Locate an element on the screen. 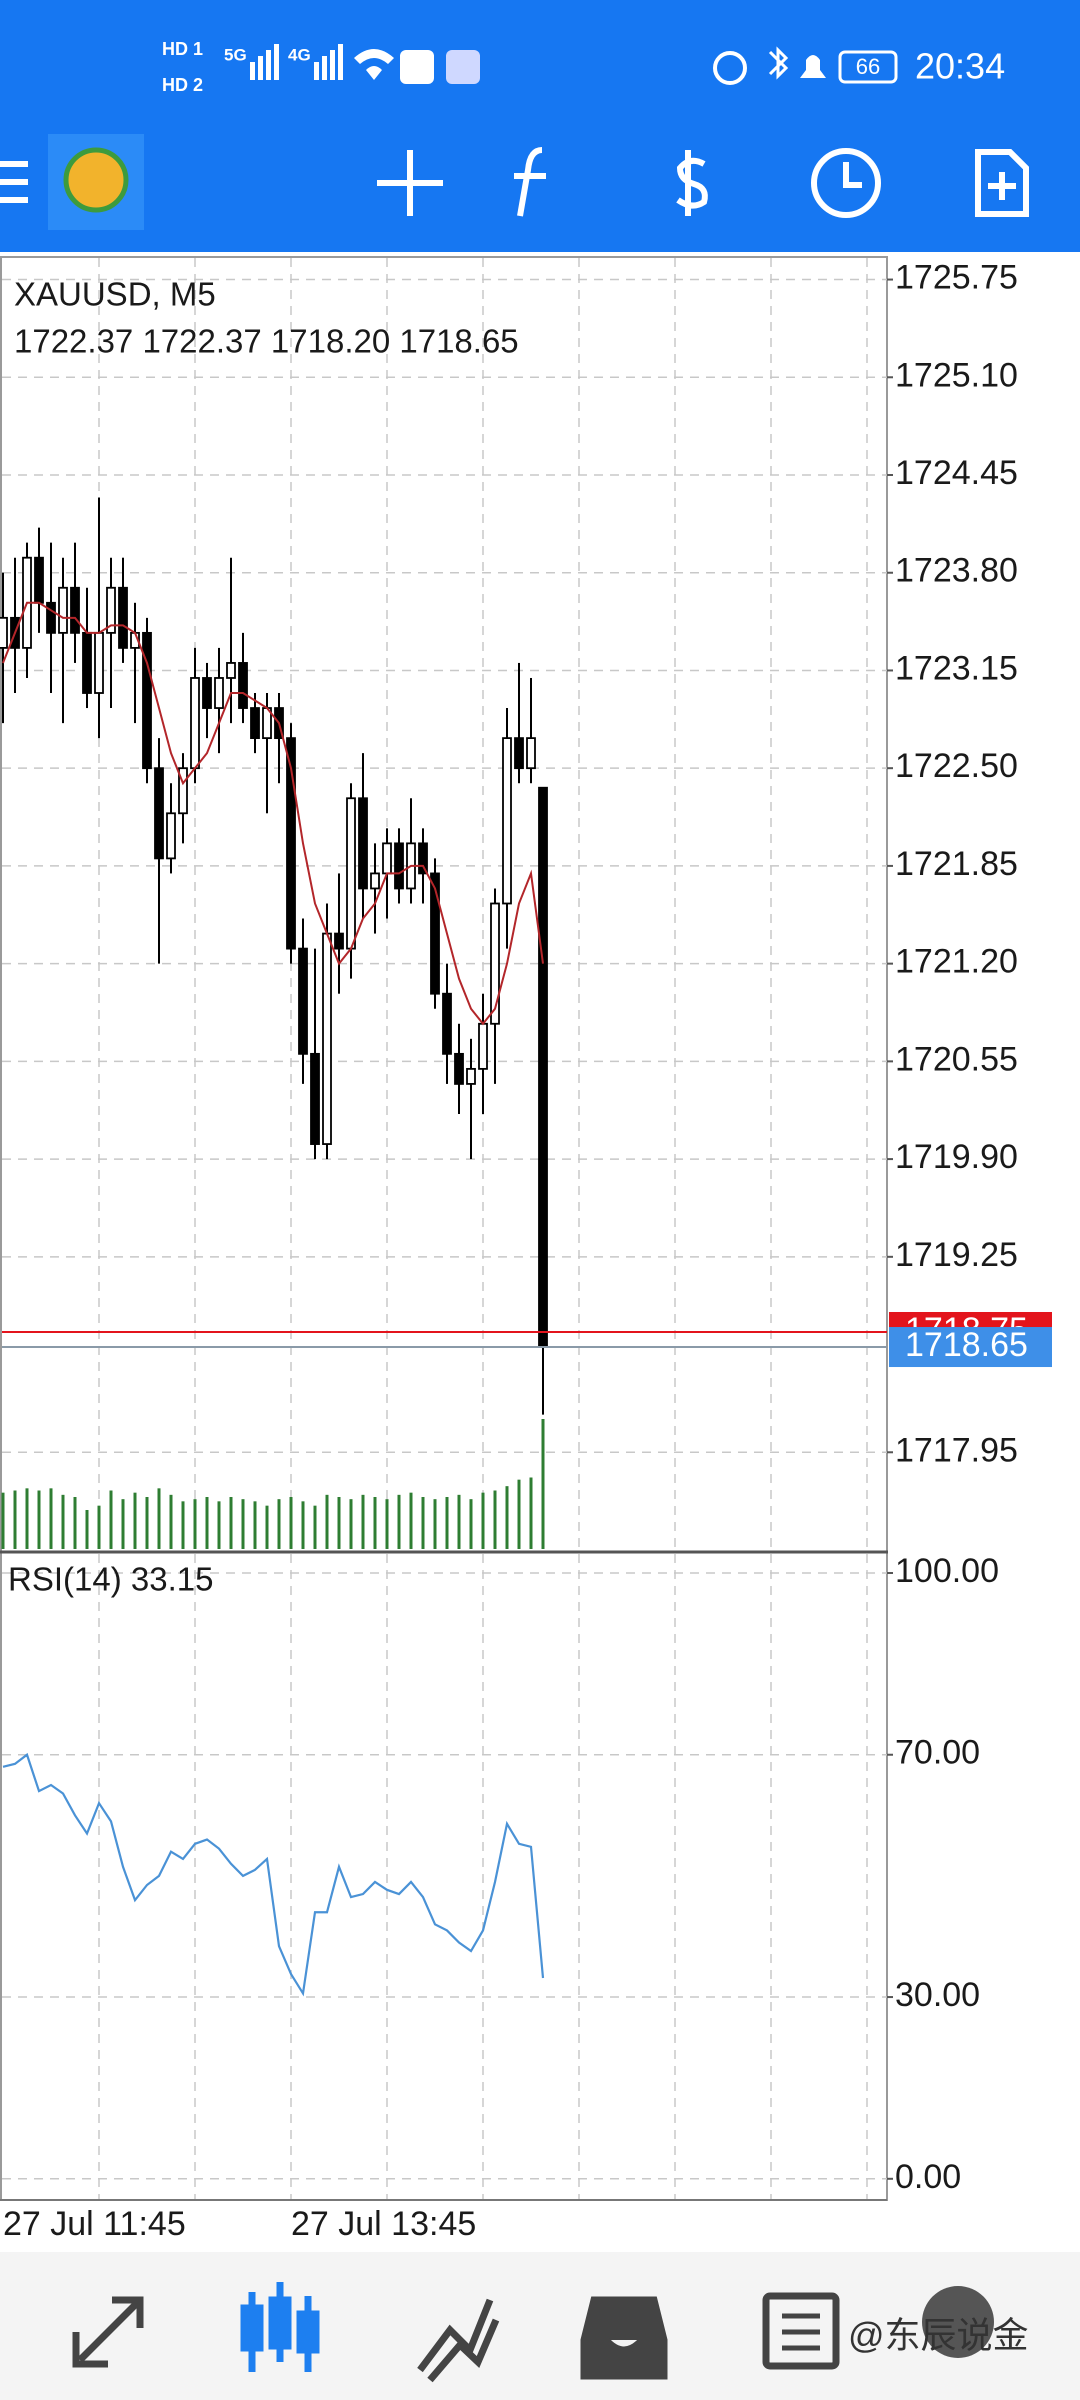 This screenshot has height=2400, width=1080. y-tick-label: 1722.50 is located at coordinates (956, 766).